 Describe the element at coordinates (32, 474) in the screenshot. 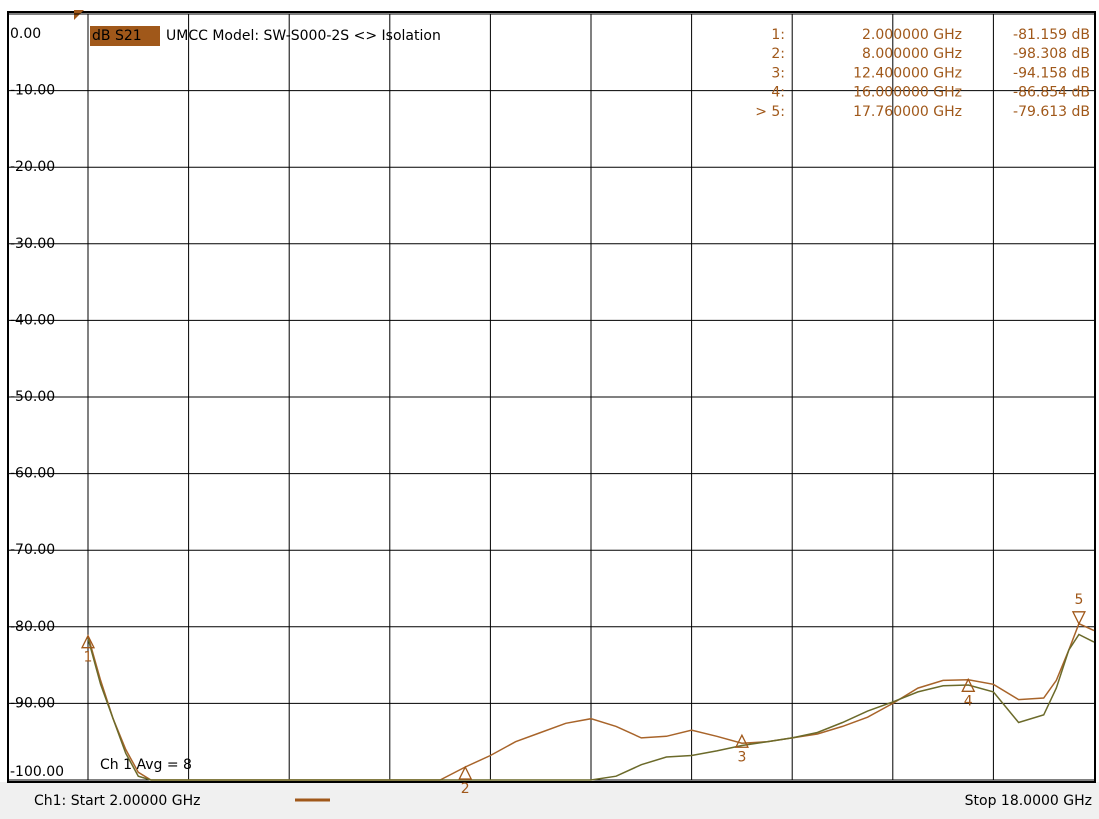

I see `y-tick-label: -60.00` at that location.